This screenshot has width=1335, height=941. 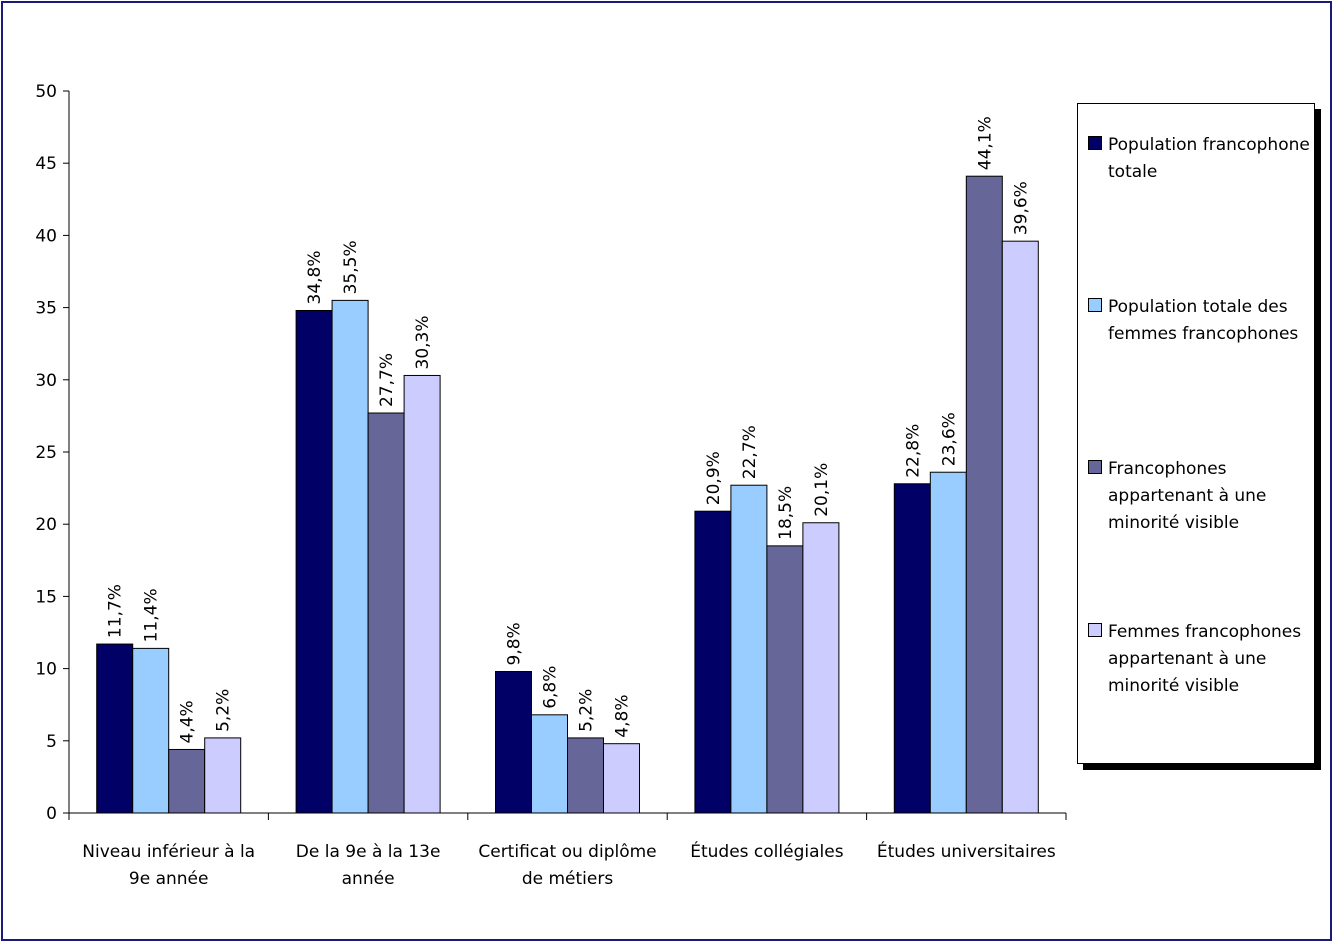 I want to click on x-tick-label: Études collégiales, so click(x=766, y=851).